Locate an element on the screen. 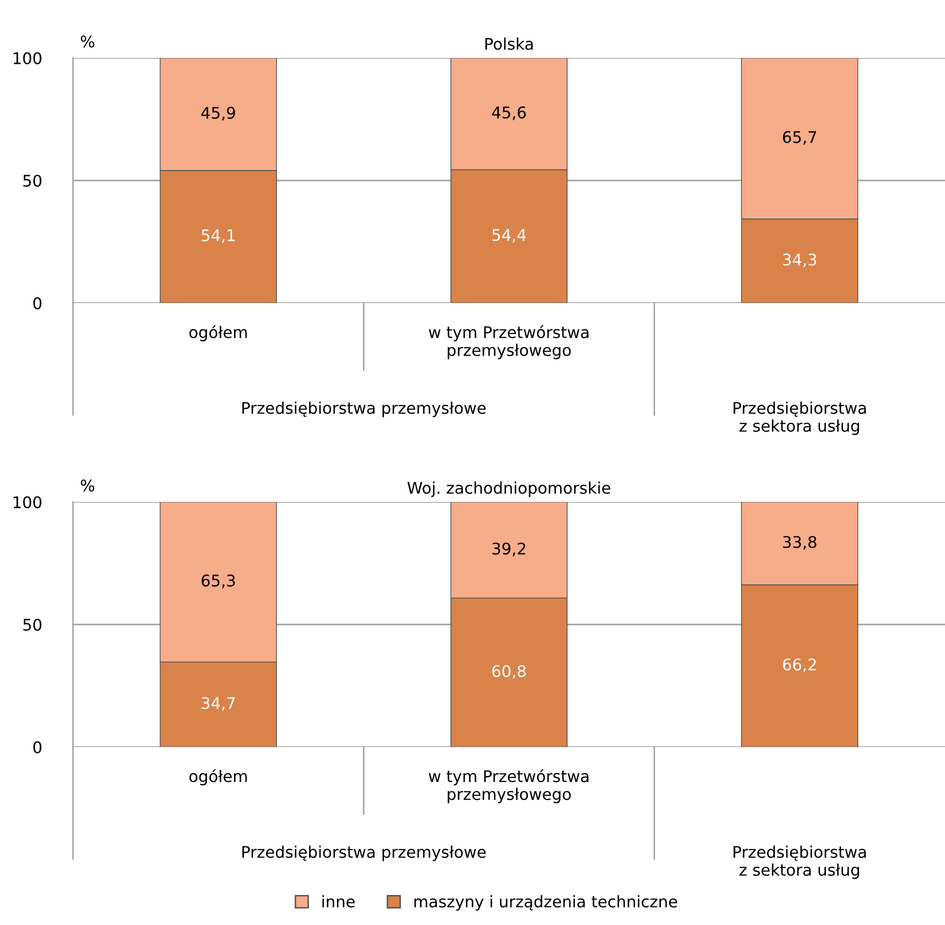 The height and width of the screenshot is (925, 945). data-label: 33,8 is located at coordinates (799, 543).